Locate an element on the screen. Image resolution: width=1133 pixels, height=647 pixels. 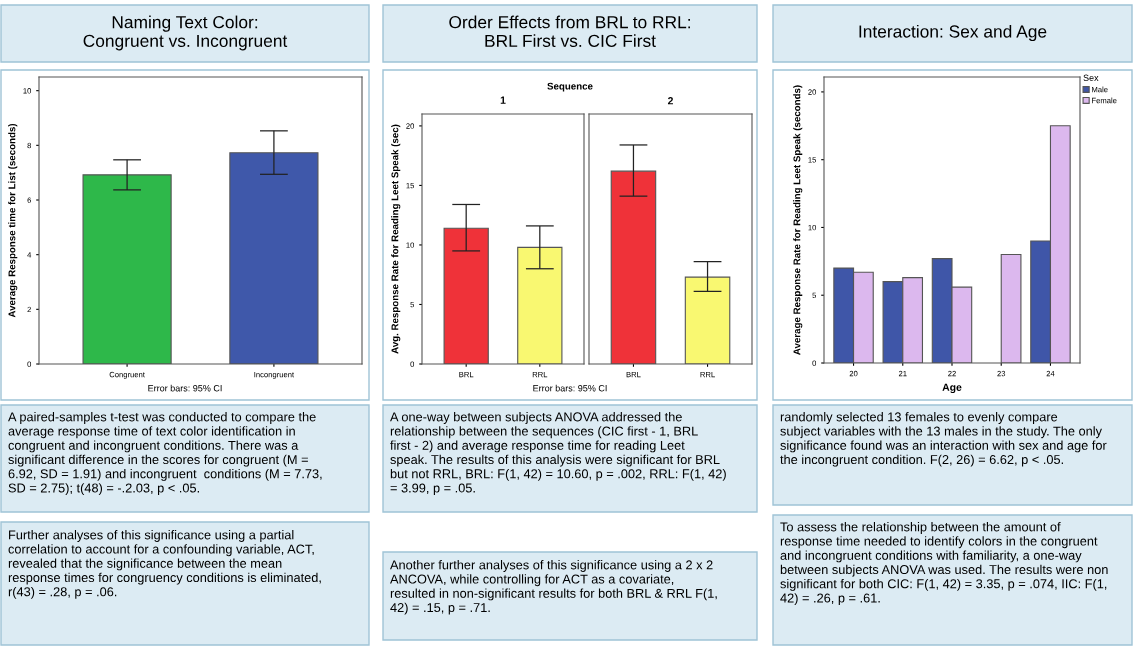
chart-title: Naming Text Color: Congruent vs. Incongruent is located at coordinates (185, 33).